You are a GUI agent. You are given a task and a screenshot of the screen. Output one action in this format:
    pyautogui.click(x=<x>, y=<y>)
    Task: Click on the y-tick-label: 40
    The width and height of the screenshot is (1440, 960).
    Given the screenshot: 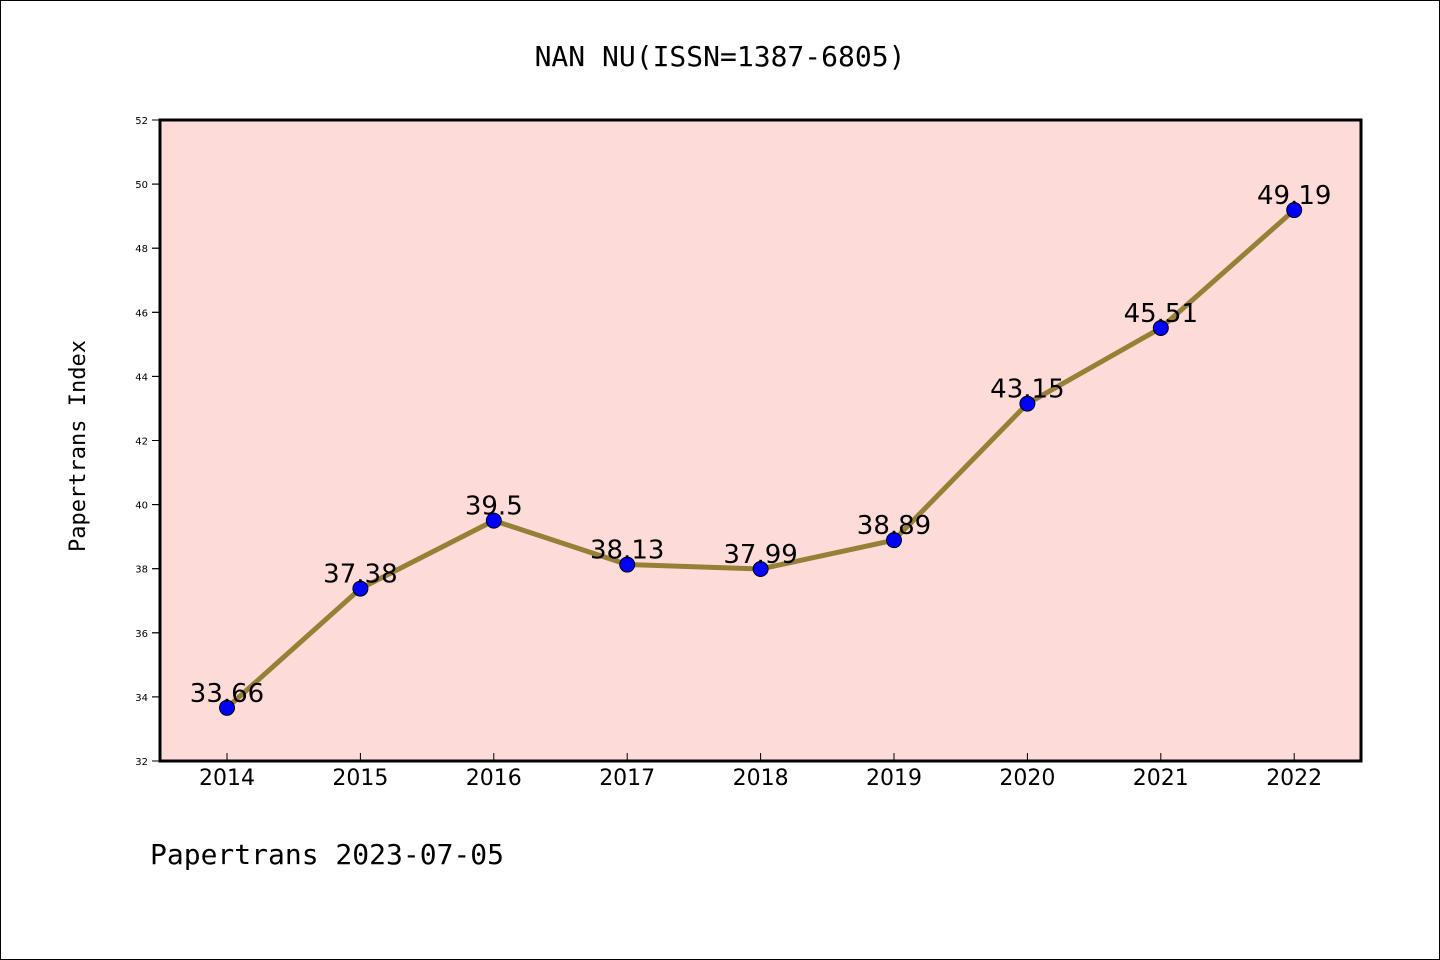 What is the action you would take?
    pyautogui.click(x=141, y=506)
    